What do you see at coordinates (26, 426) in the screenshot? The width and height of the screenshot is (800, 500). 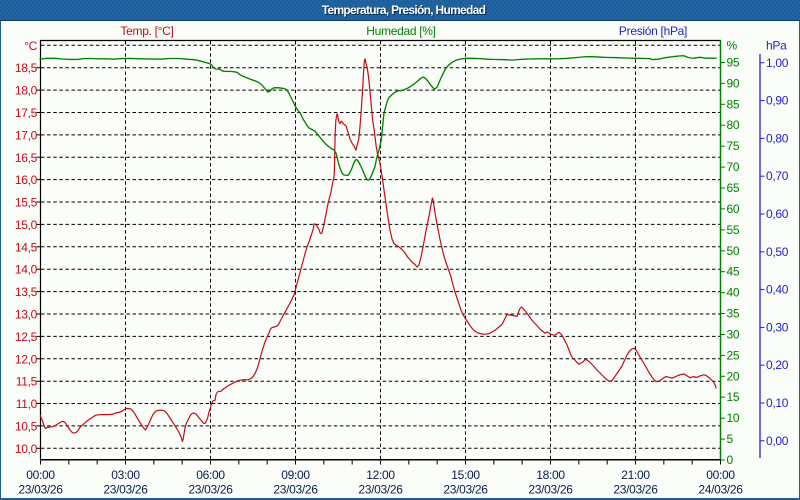 I see `svg-text: 10,5` at bounding box center [26, 426].